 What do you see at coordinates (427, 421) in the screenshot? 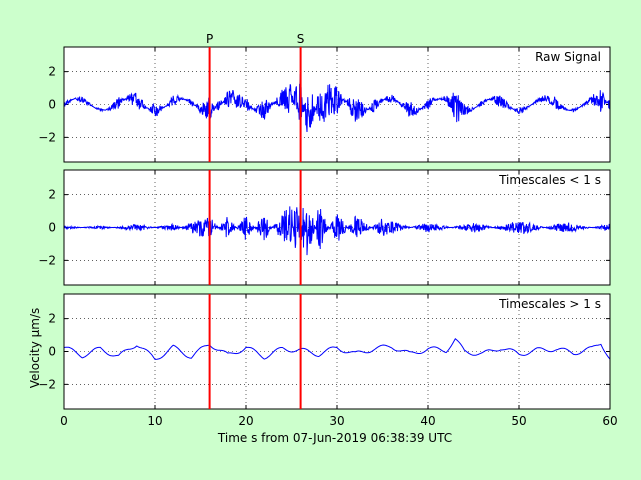
I see `x-tick-label: 40` at bounding box center [427, 421].